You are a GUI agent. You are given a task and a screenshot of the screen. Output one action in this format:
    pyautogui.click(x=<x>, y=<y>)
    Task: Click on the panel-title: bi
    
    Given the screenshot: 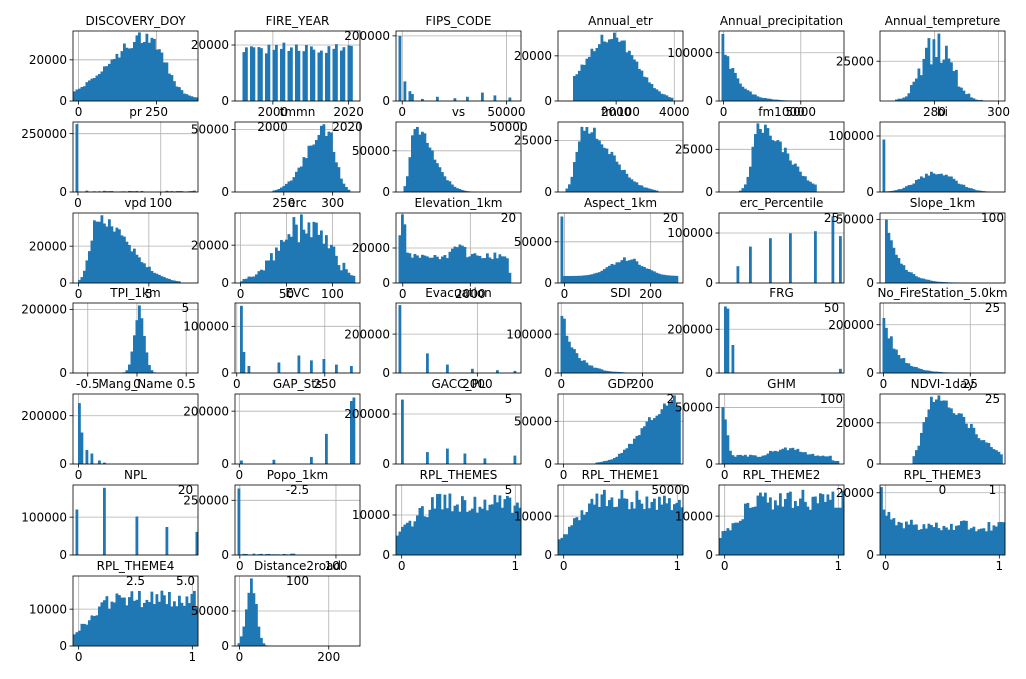 What is the action you would take?
    pyautogui.click(x=942, y=112)
    